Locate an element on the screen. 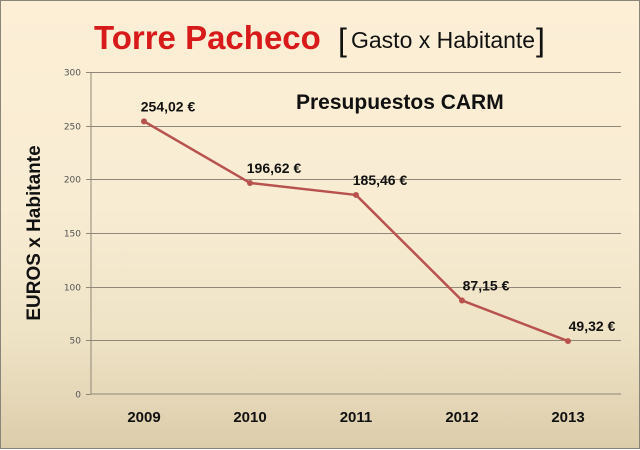 Image resolution: width=640 pixels, height=450 pixels. y-tick-label: 50 is located at coordinates (76, 342).